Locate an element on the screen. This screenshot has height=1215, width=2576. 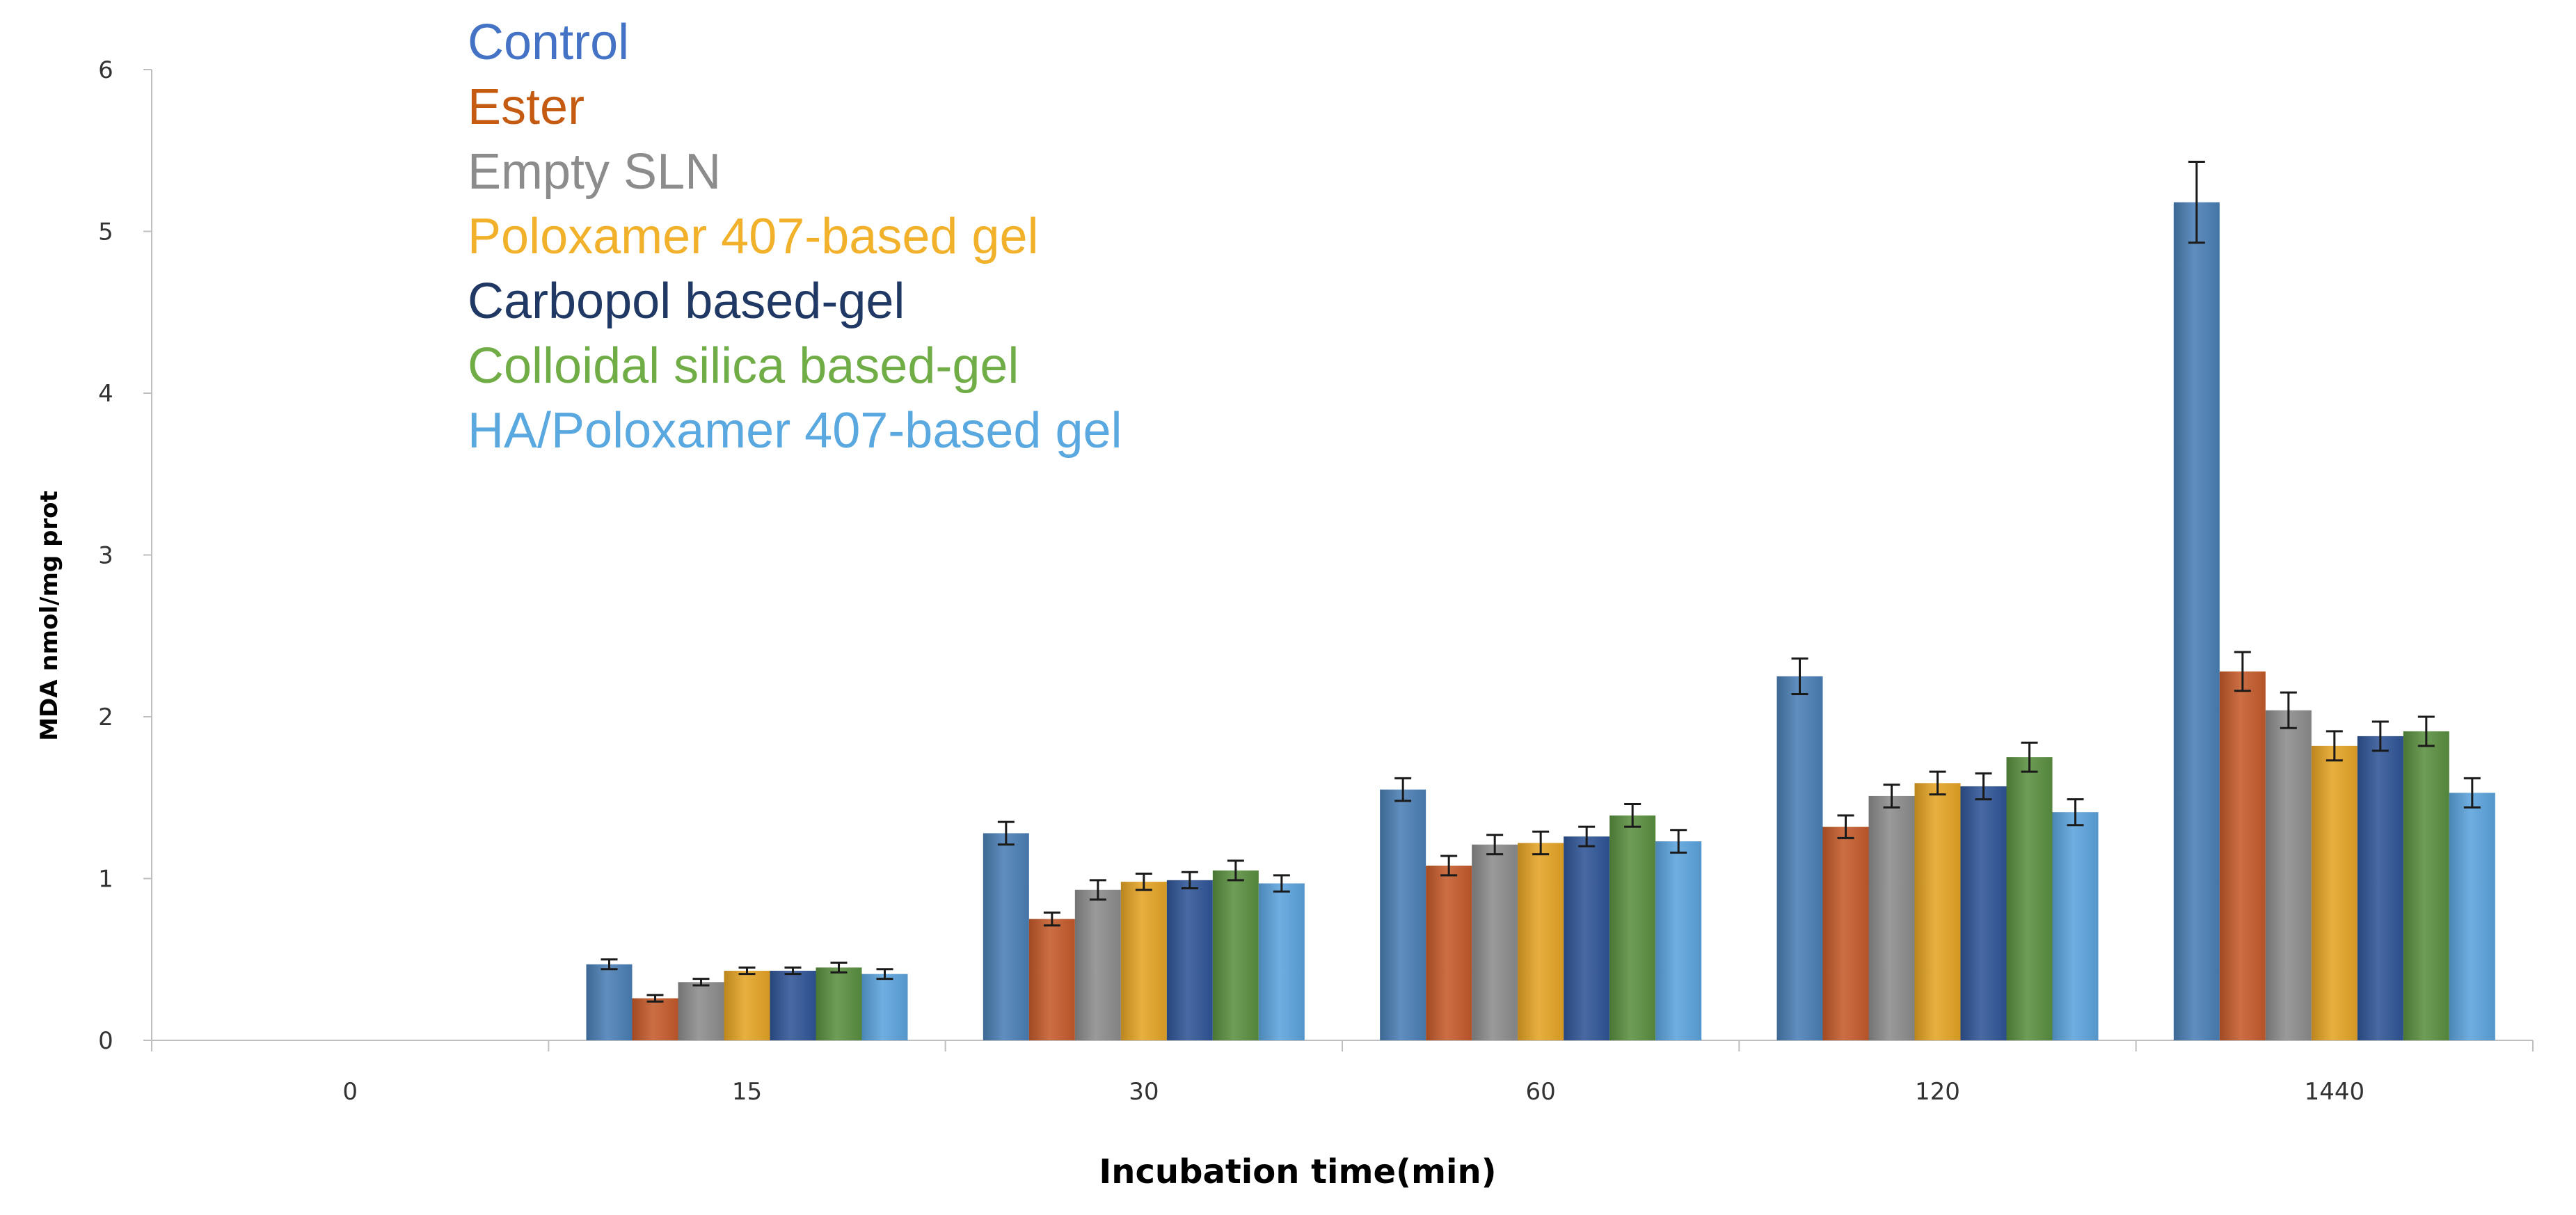
y-tick-label: 4 is located at coordinates (105, 394).